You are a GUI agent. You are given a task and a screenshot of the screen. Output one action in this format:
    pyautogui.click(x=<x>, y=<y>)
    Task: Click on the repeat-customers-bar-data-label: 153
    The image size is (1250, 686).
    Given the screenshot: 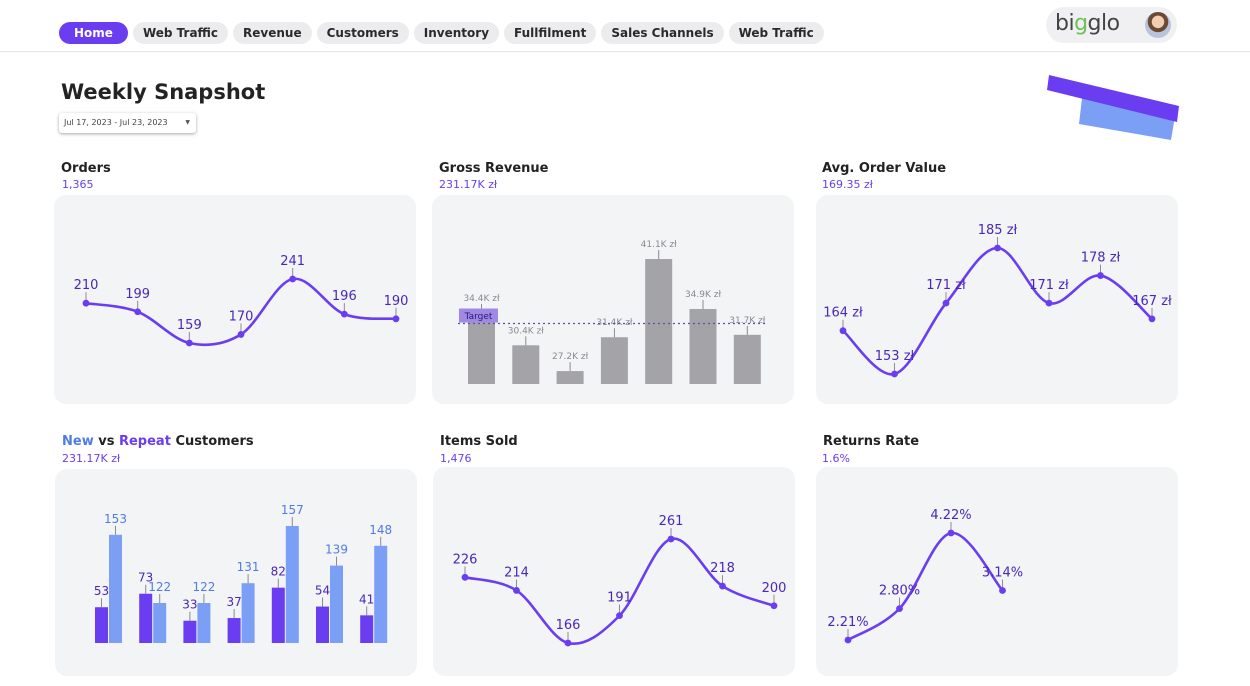 What is the action you would take?
    pyautogui.click(x=115, y=519)
    